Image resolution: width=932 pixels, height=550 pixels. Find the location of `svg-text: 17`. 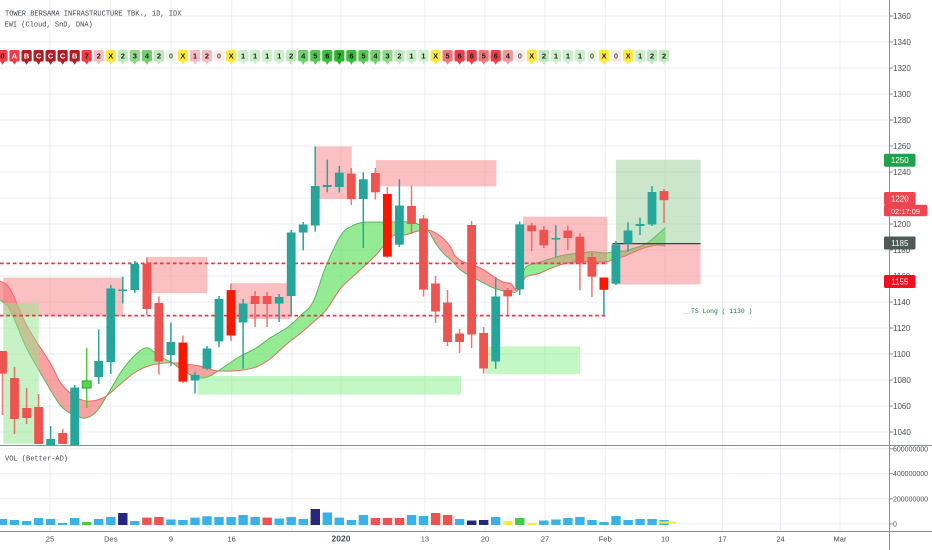

svg-text: 17 is located at coordinates (722, 539).